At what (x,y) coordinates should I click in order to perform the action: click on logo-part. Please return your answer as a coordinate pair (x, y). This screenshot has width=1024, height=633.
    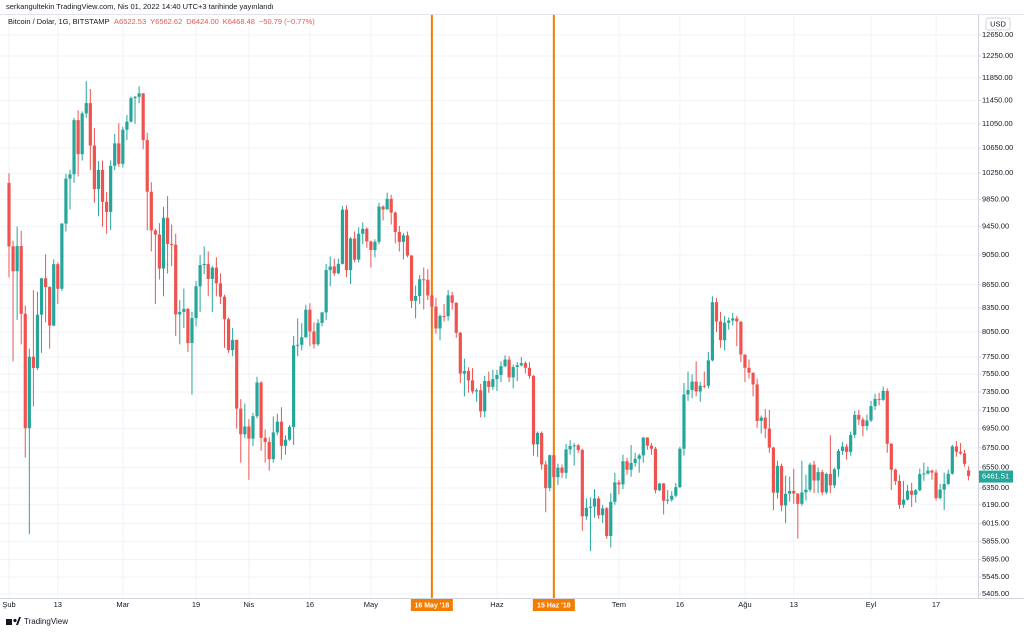
    Looking at the image, I should click on (18, 621).